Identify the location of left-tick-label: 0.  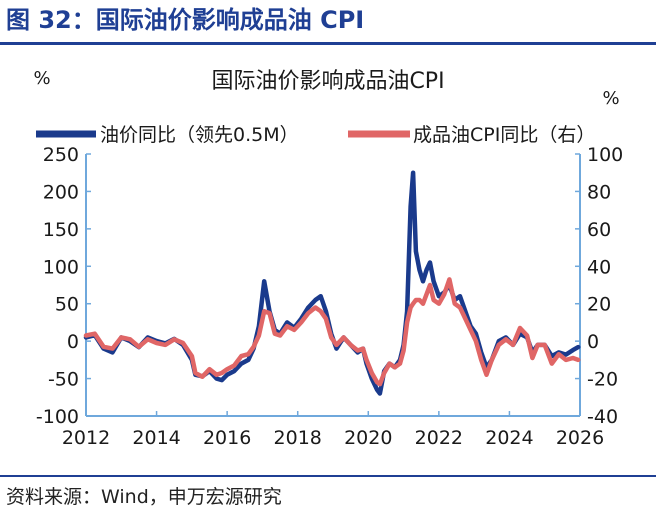
(73, 342).